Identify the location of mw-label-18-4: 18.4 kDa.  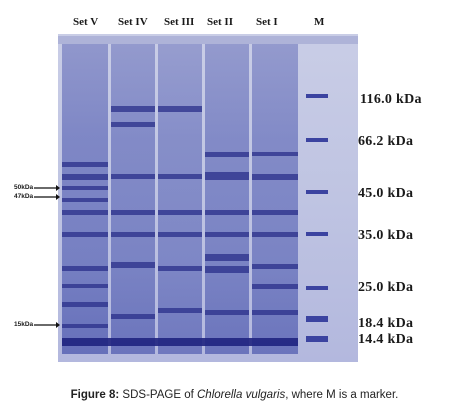
(386, 323).